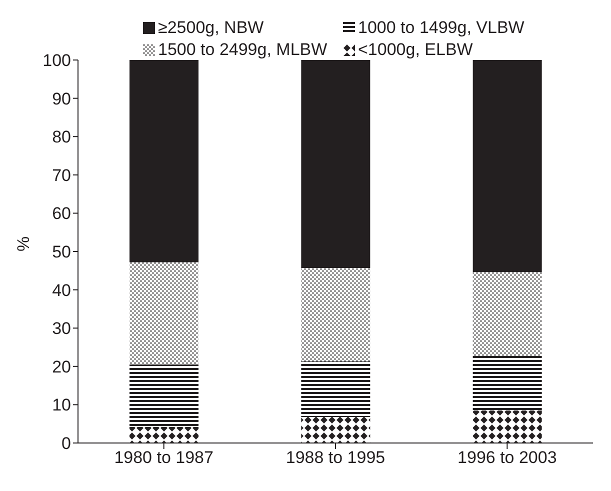 This screenshot has width=611, height=491. What do you see at coordinates (61, 252) in the screenshot?
I see `y-tick-label: 50` at bounding box center [61, 252].